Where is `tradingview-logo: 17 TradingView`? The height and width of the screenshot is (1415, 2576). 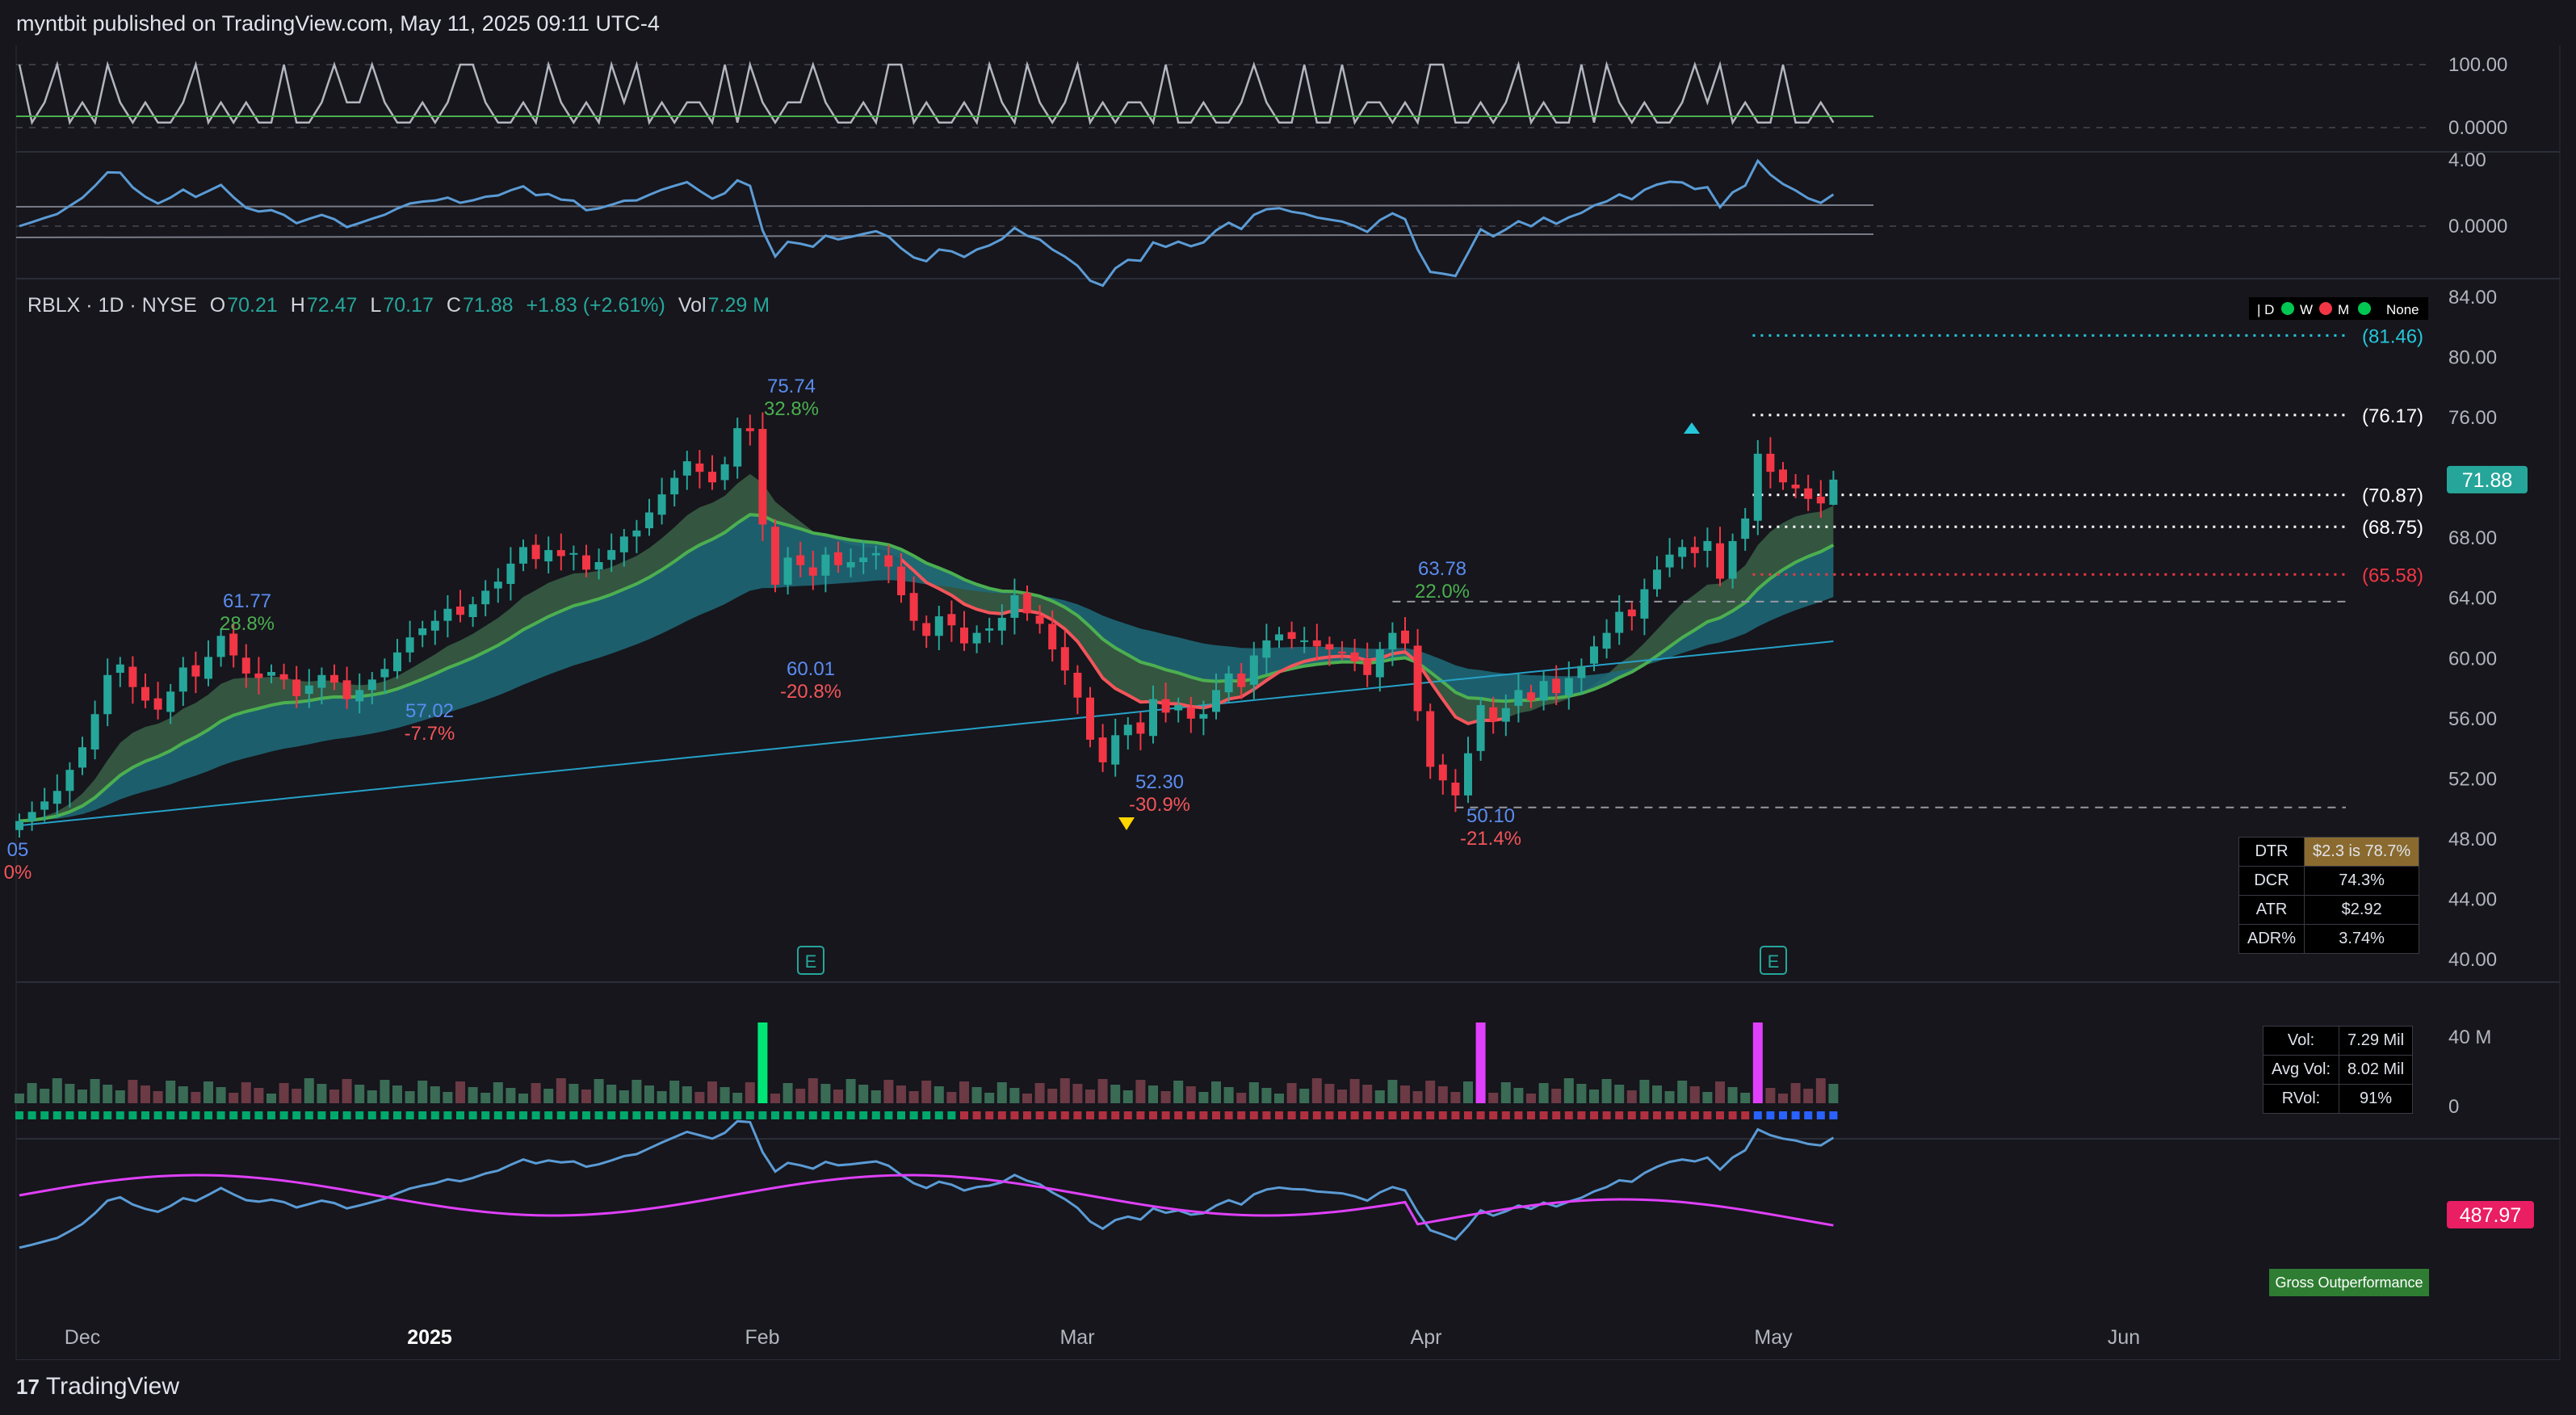
tradingview-logo: 17 TradingView is located at coordinates (97, 1386).